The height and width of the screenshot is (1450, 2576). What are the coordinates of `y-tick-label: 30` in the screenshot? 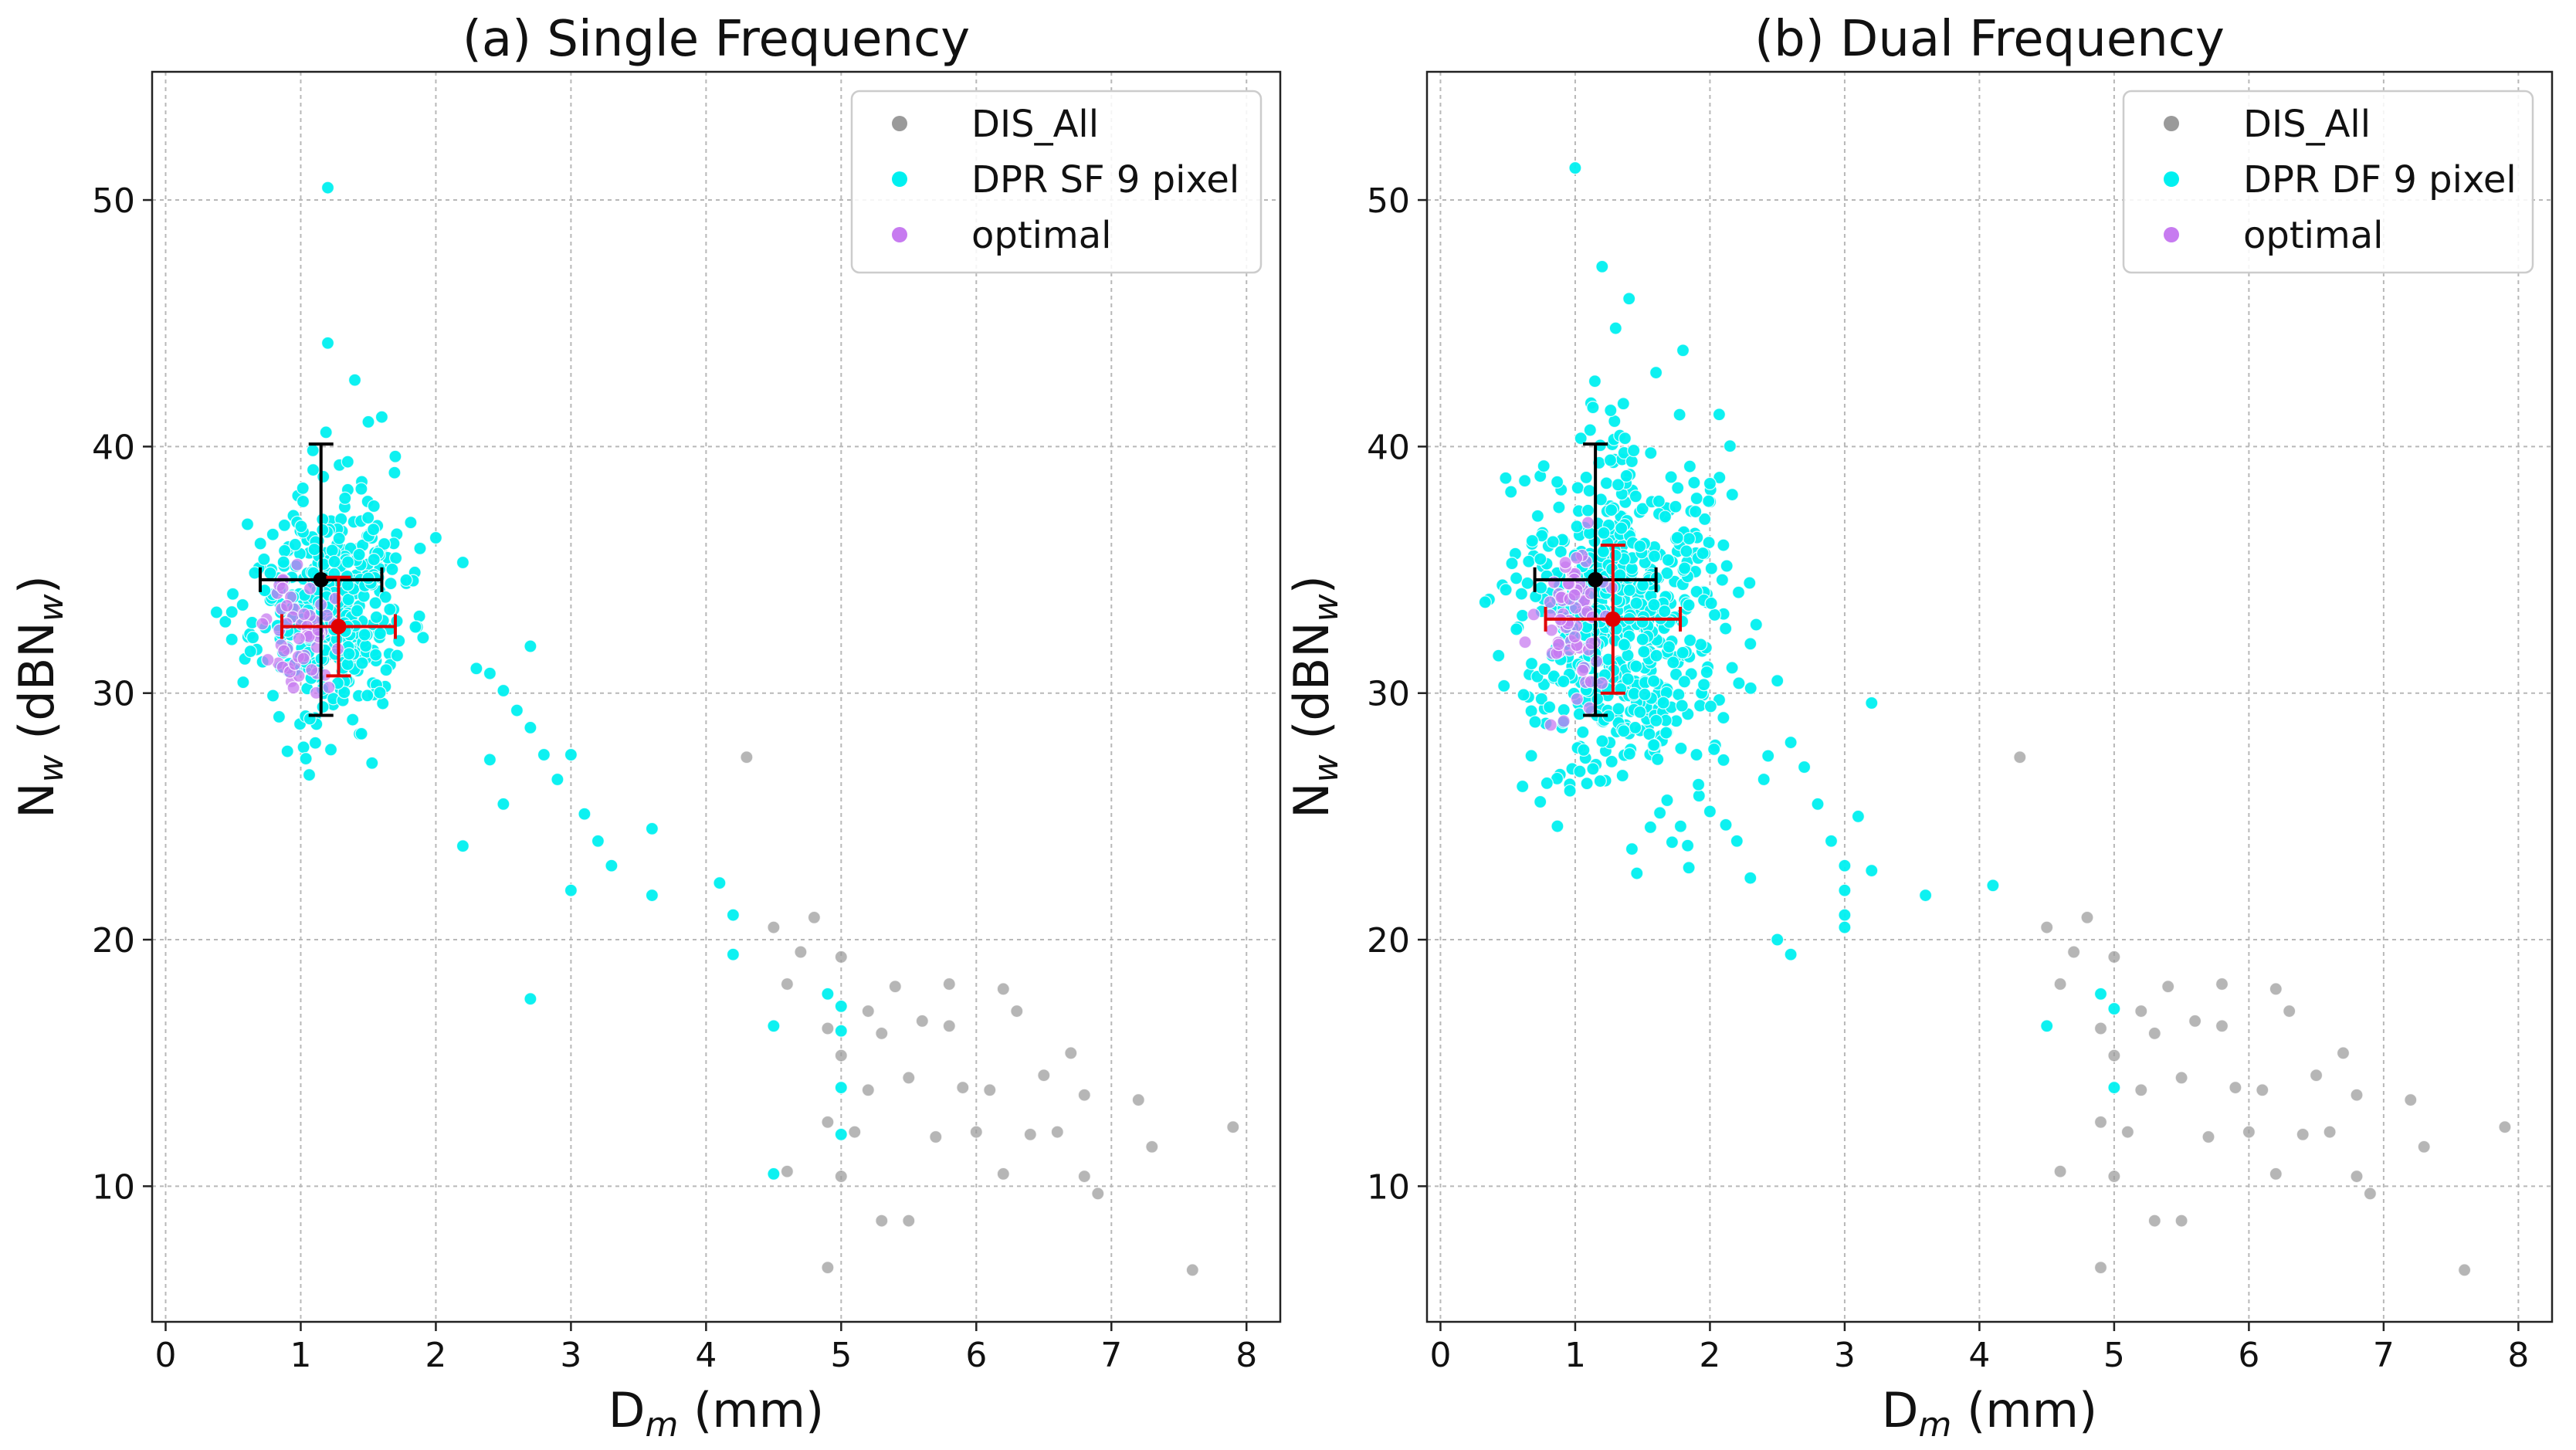 It's located at (113, 694).